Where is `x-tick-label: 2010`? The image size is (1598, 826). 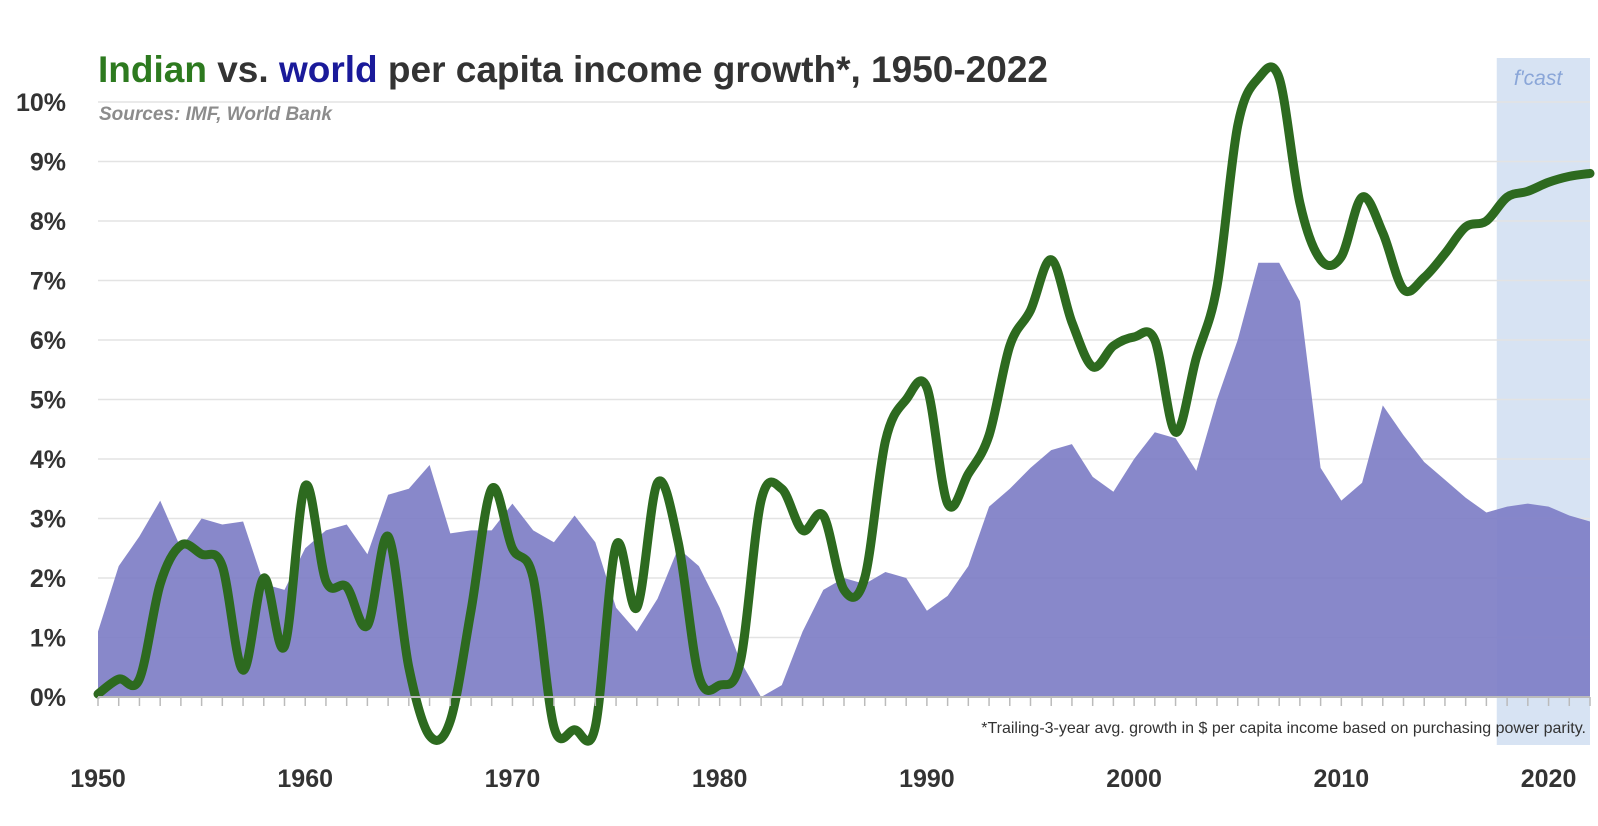 x-tick-label: 2010 is located at coordinates (1342, 779).